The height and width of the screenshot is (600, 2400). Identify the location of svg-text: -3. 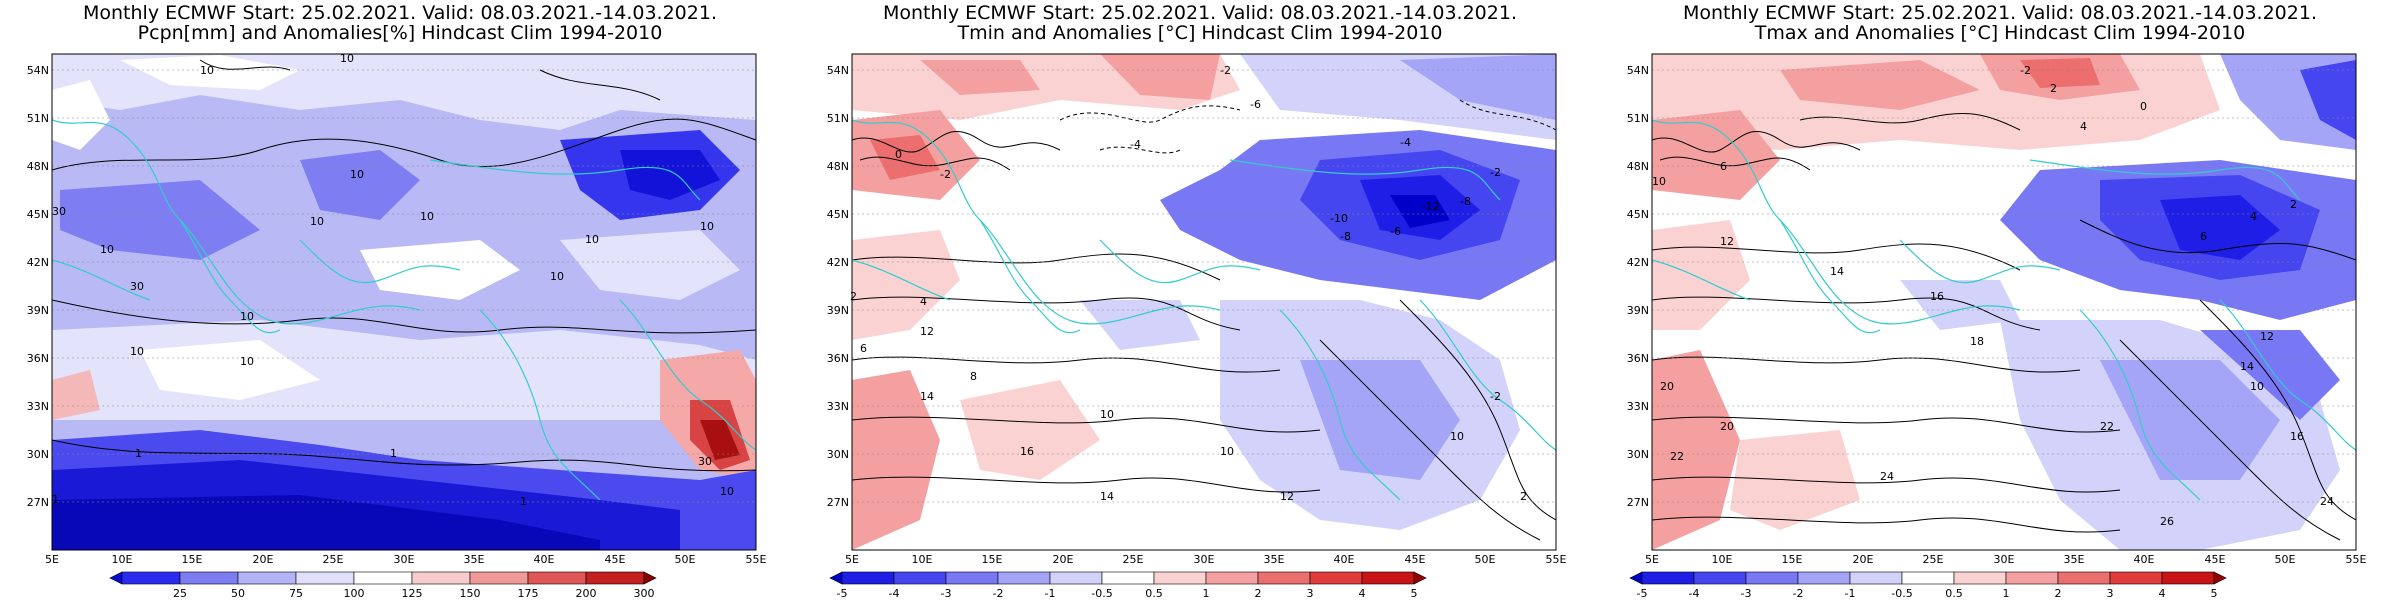
(946, 593).